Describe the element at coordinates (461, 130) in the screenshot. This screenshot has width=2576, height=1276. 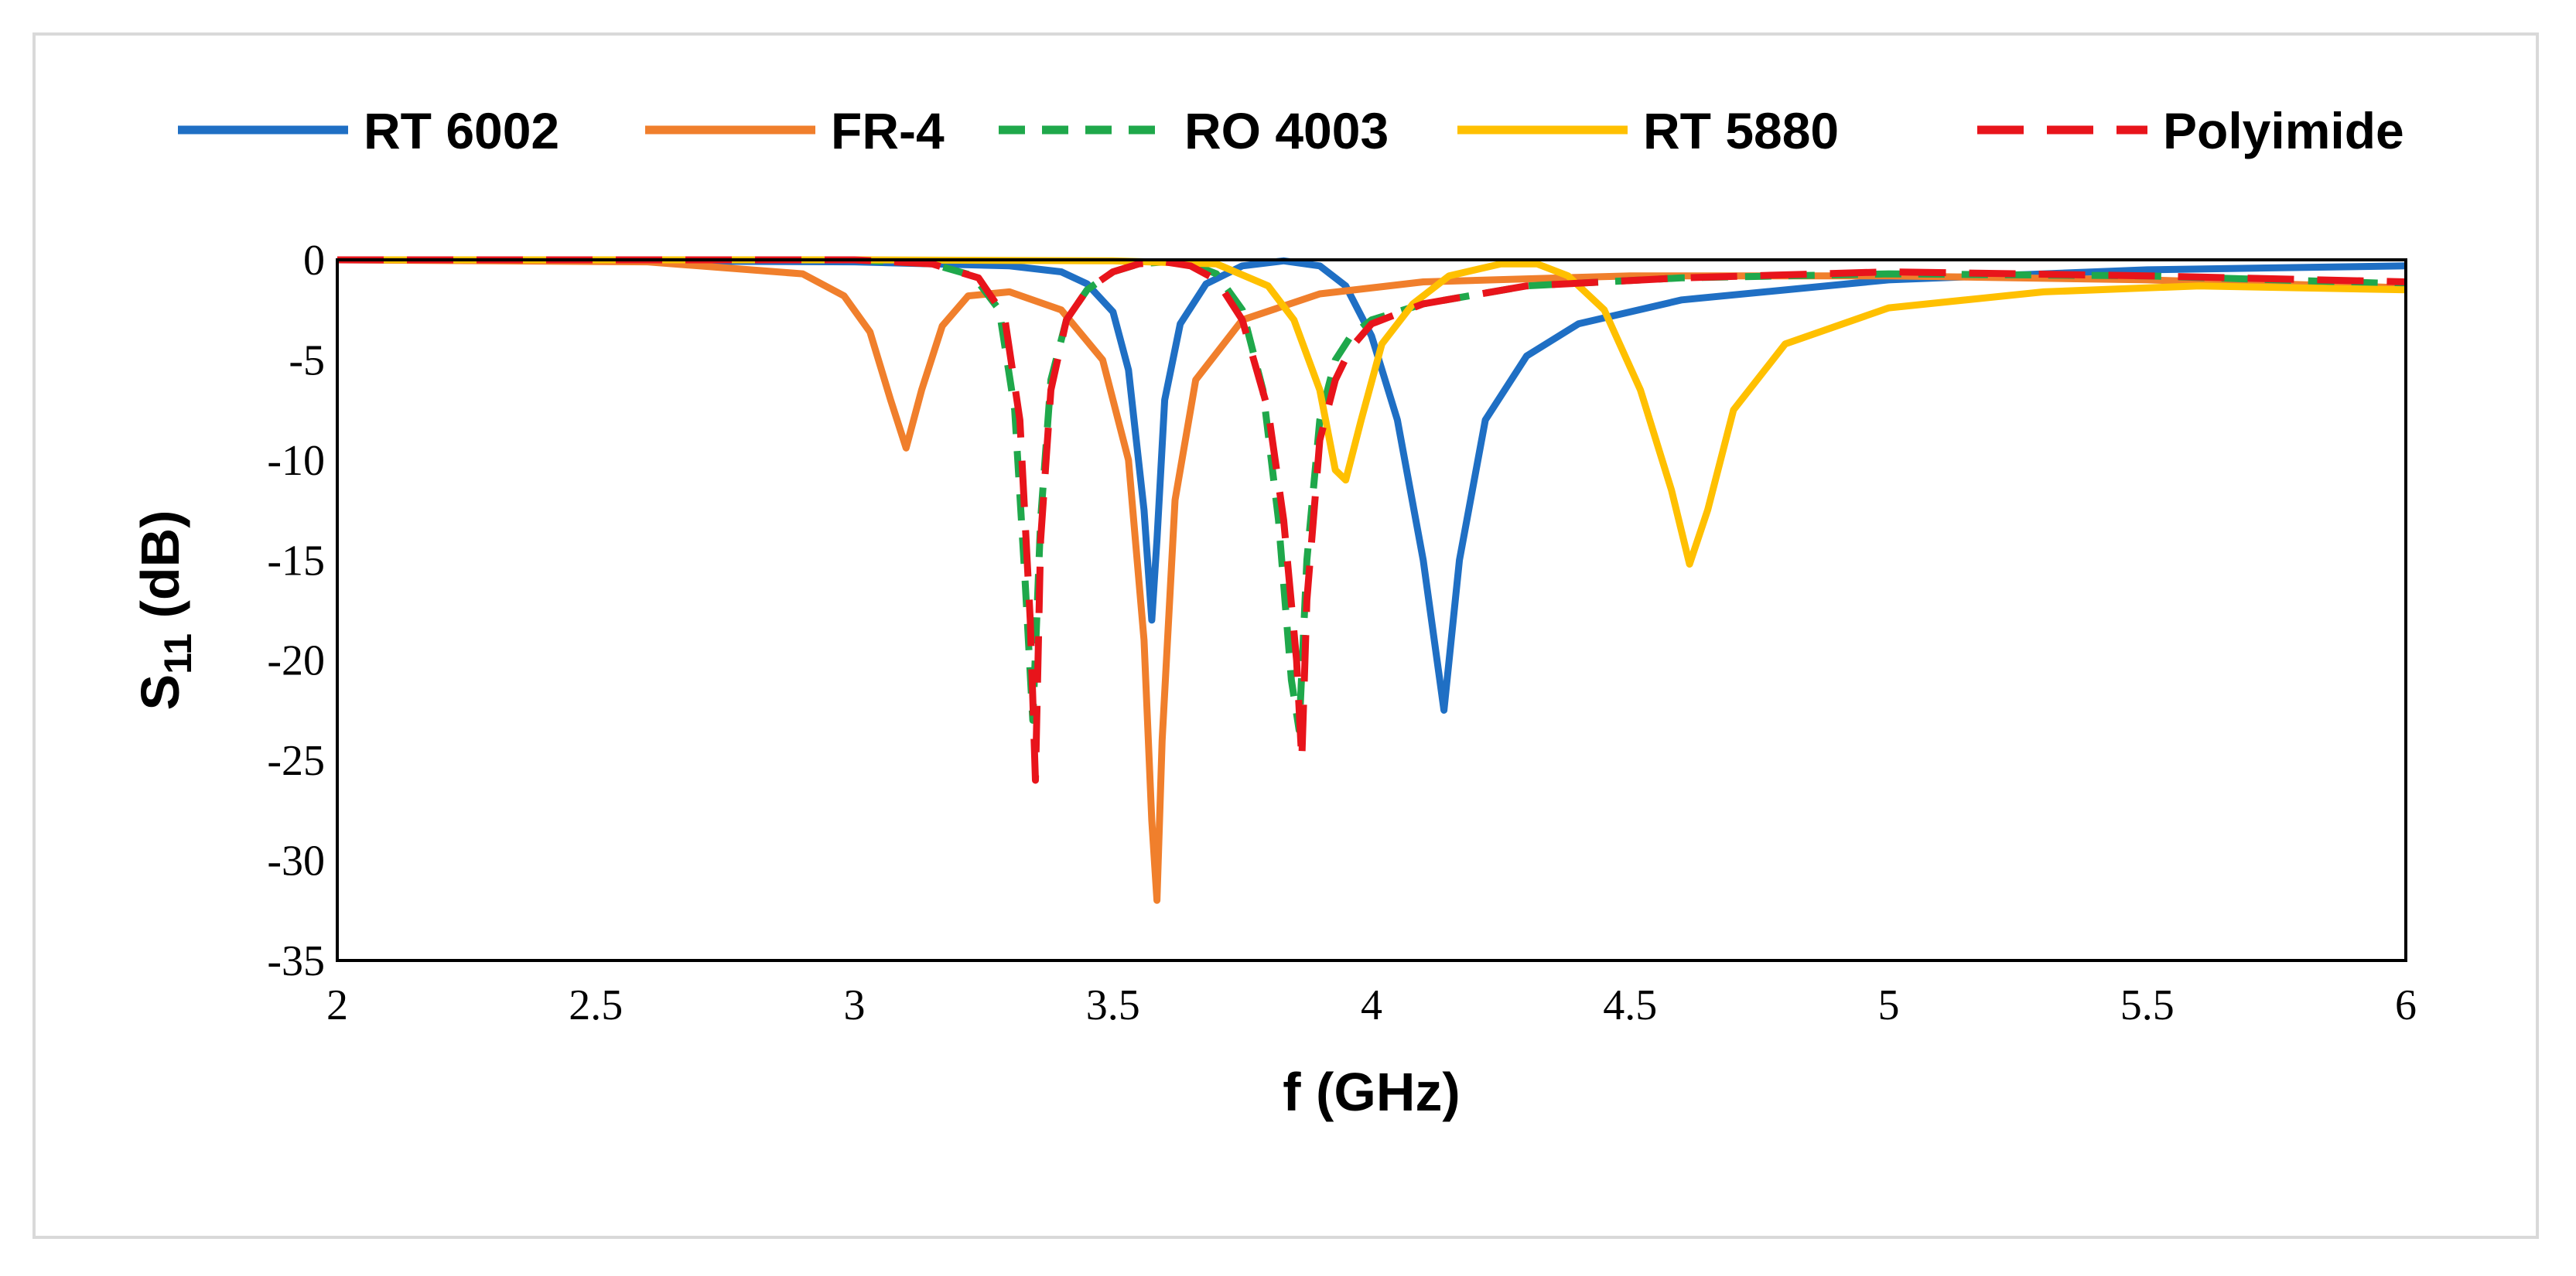
I see `legend-label: RT 6002` at that location.